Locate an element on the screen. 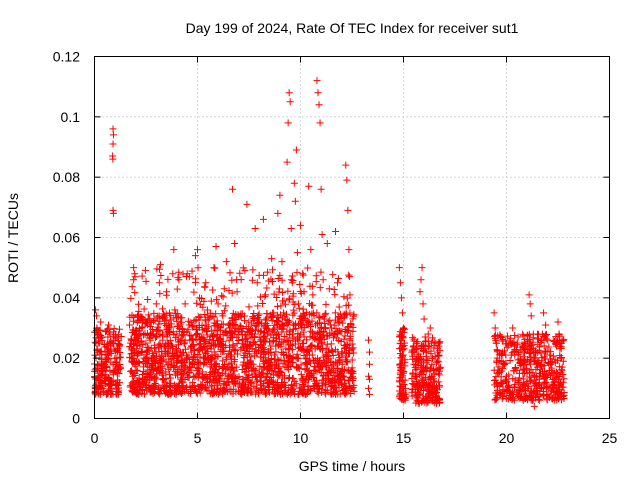 Image resolution: width=640 pixels, height=480 pixels. y-tick-label: 0.02 is located at coordinates (66, 358).